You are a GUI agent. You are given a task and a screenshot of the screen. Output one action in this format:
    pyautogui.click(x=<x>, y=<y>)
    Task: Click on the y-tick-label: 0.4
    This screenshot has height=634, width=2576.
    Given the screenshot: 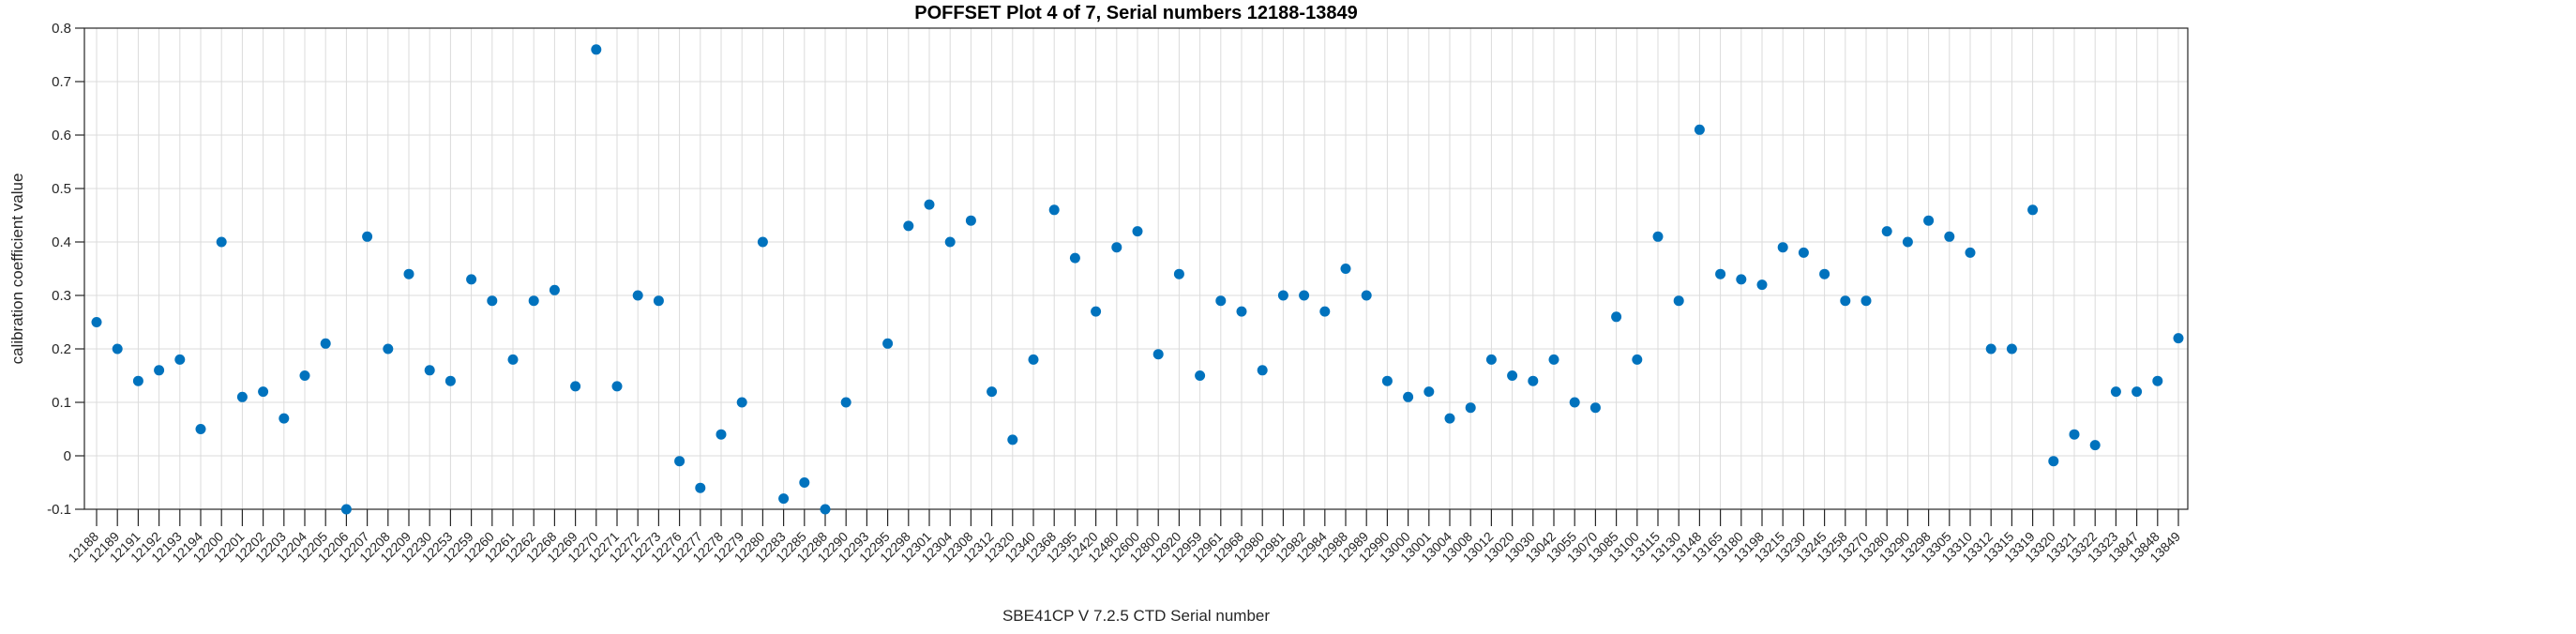 What is the action you would take?
    pyautogui.click(x=61, y=242)
    